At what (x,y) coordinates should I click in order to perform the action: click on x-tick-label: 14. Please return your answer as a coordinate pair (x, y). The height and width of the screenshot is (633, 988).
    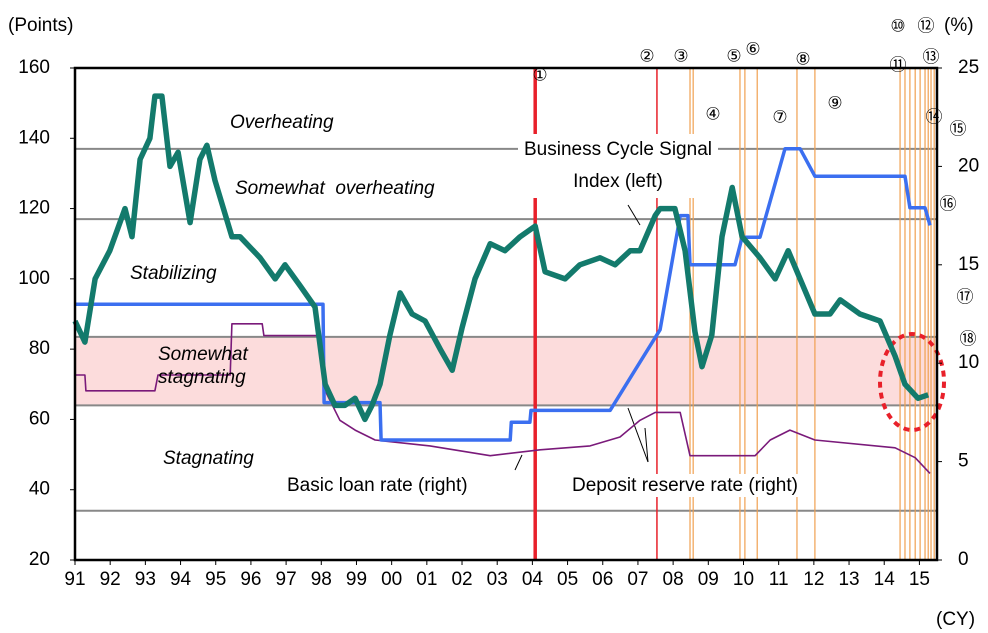
    Looking at the image, I should click on (885, 579).